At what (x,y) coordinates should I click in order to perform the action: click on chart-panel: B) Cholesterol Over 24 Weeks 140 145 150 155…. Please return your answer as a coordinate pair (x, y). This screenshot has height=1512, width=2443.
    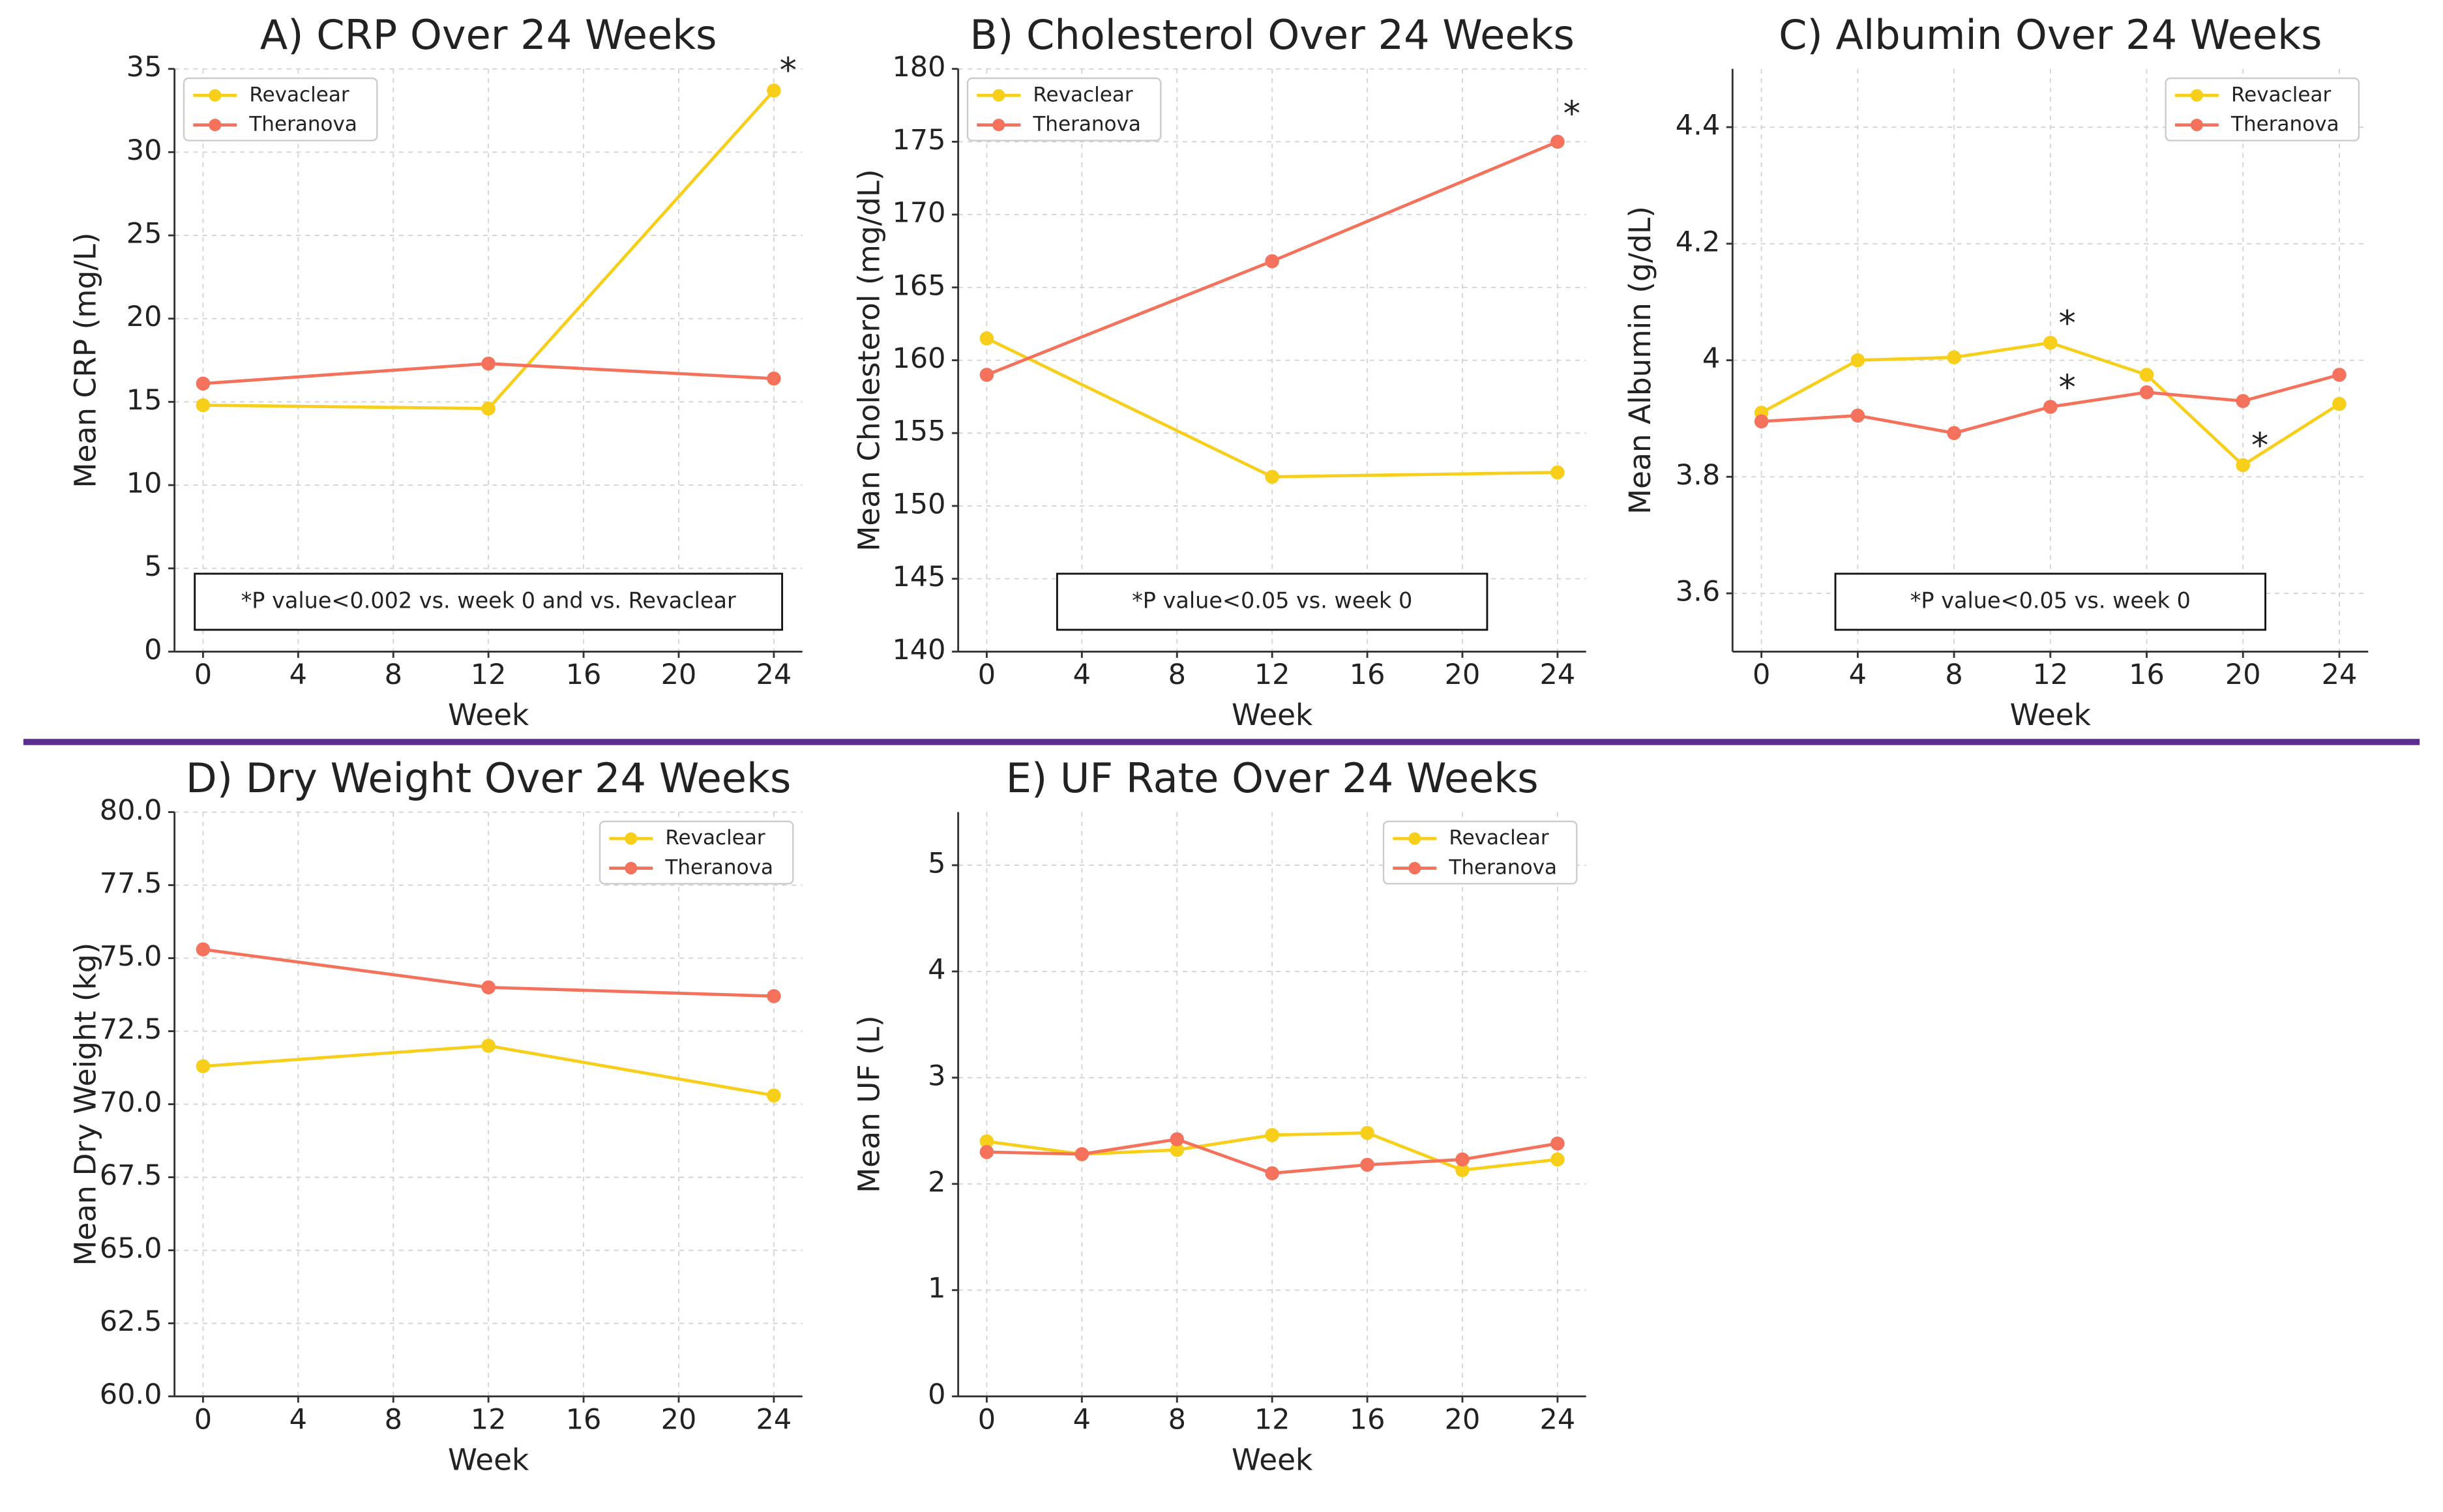
    Looking at the image, I should click on (1218, 371).